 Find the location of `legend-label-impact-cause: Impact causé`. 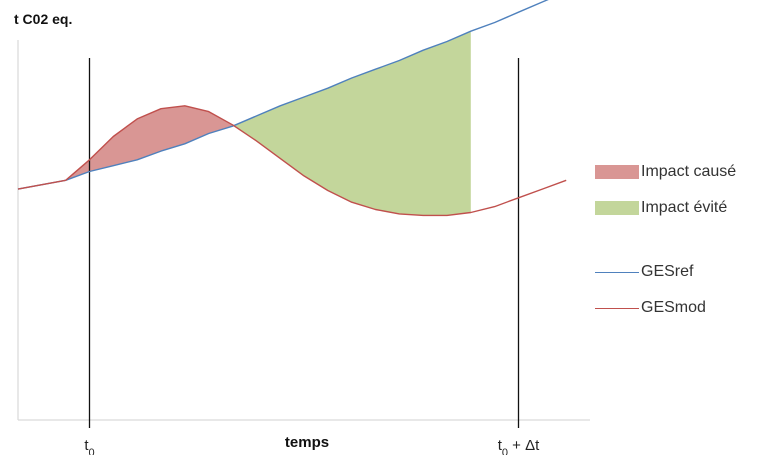

legend-label-impact-cause: Impact causé is located at coordinates (689, 171).